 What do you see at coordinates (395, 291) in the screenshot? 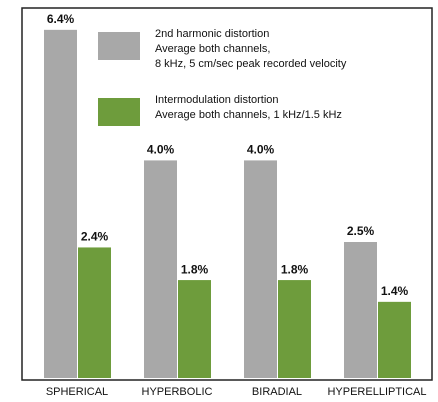
I see `data-label: 1.4%` at bounding box center [395, 291].